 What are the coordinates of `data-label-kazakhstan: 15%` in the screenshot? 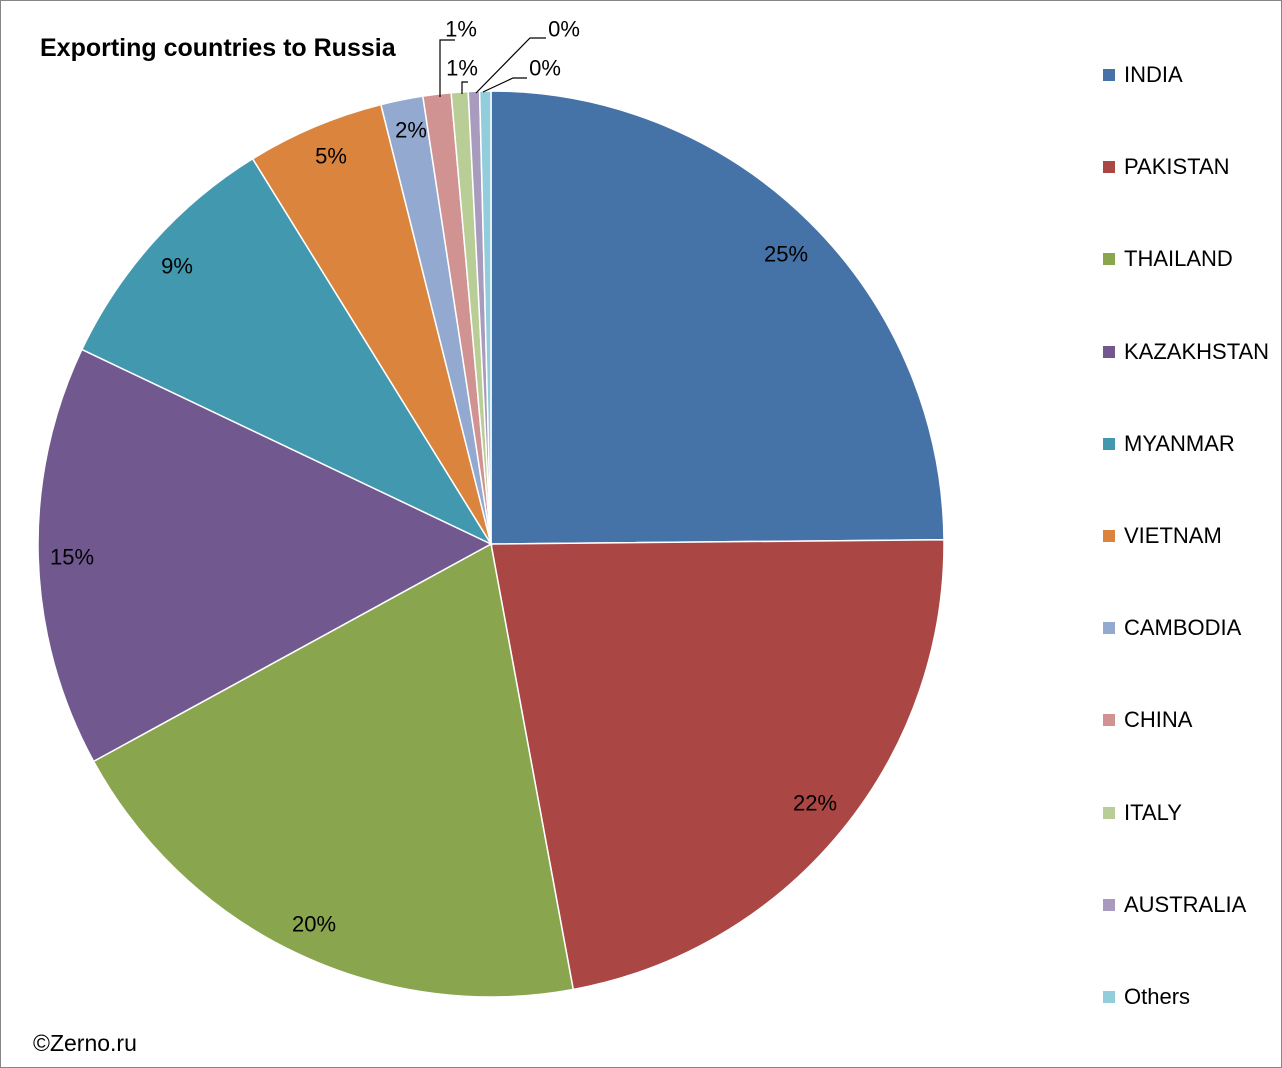 It's located at (72, 557).